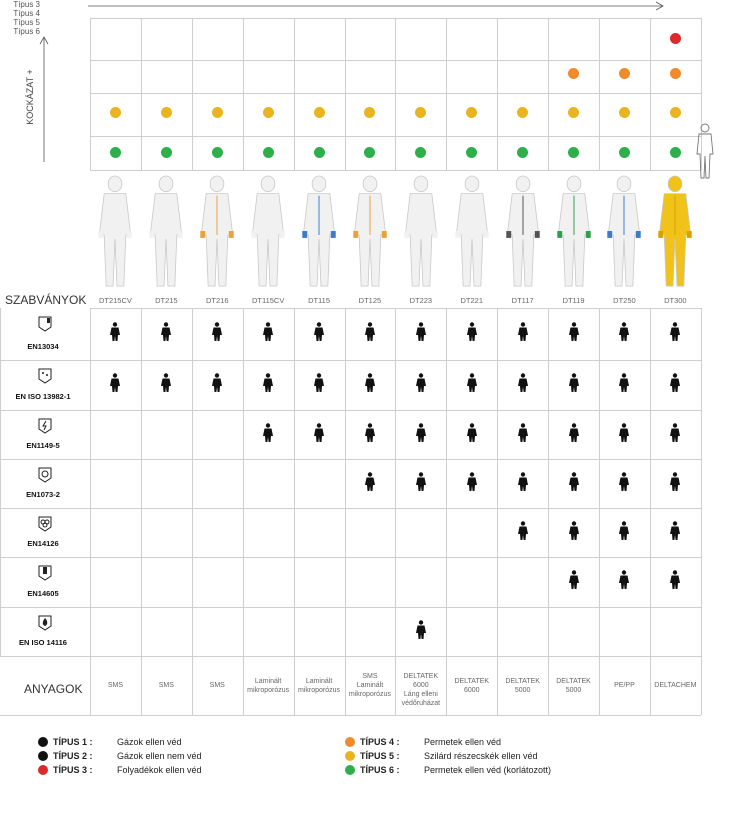  What do you see at coordinates (421, 703) in the screenshot?
I see `material-line: védőruházat` at bounding box center [421, 703].